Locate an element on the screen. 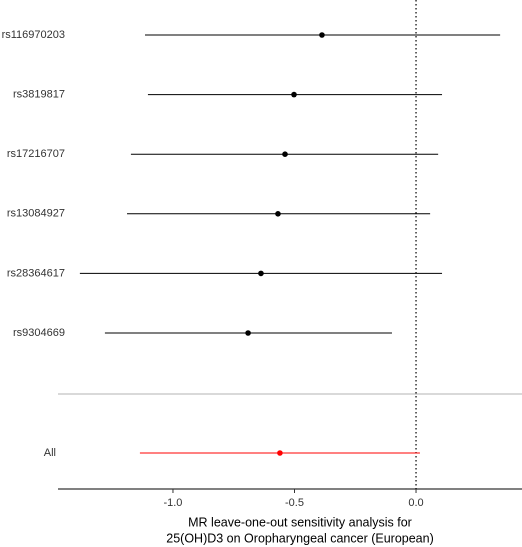 The width and height of the screenshot is (522, 547). x-tick-label: -1.0 is located at coordinates (172, 503).